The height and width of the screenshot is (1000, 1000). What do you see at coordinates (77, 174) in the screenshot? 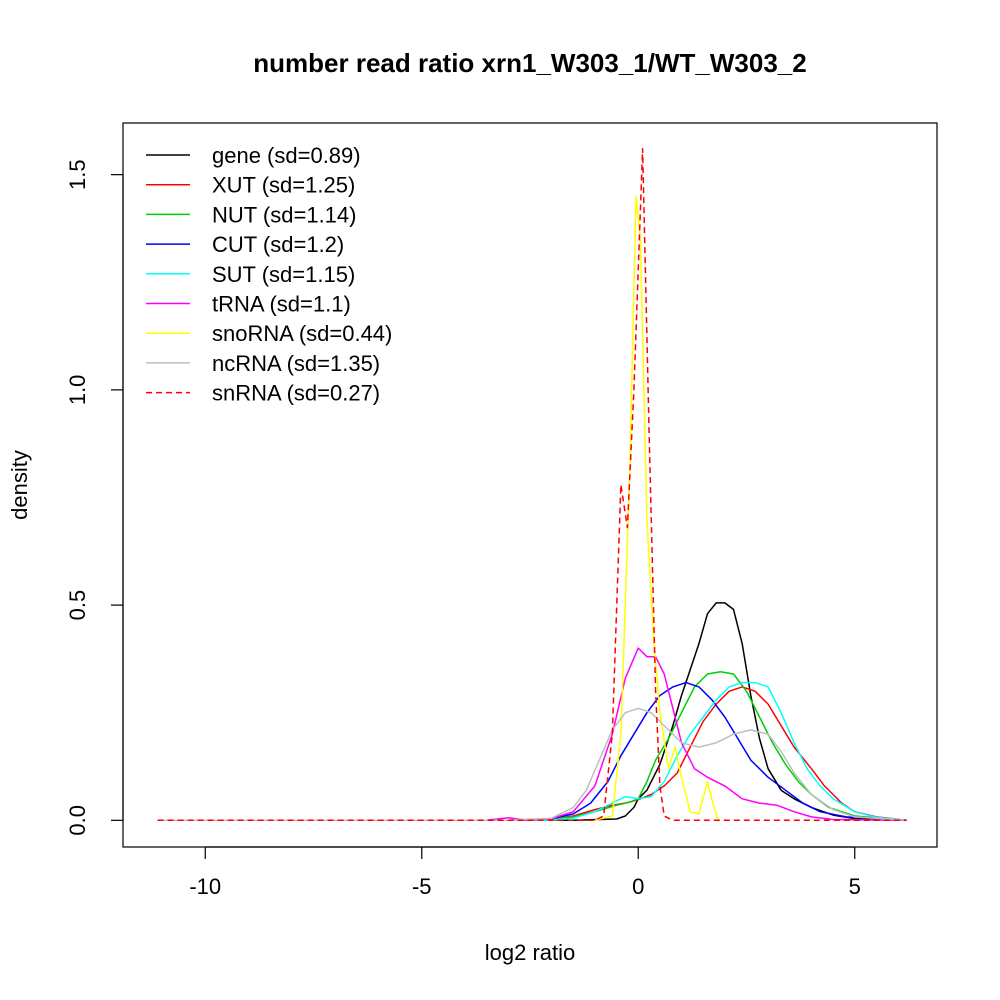
I see `y-tick-label: 1.5` at bounding box center [77, 174].